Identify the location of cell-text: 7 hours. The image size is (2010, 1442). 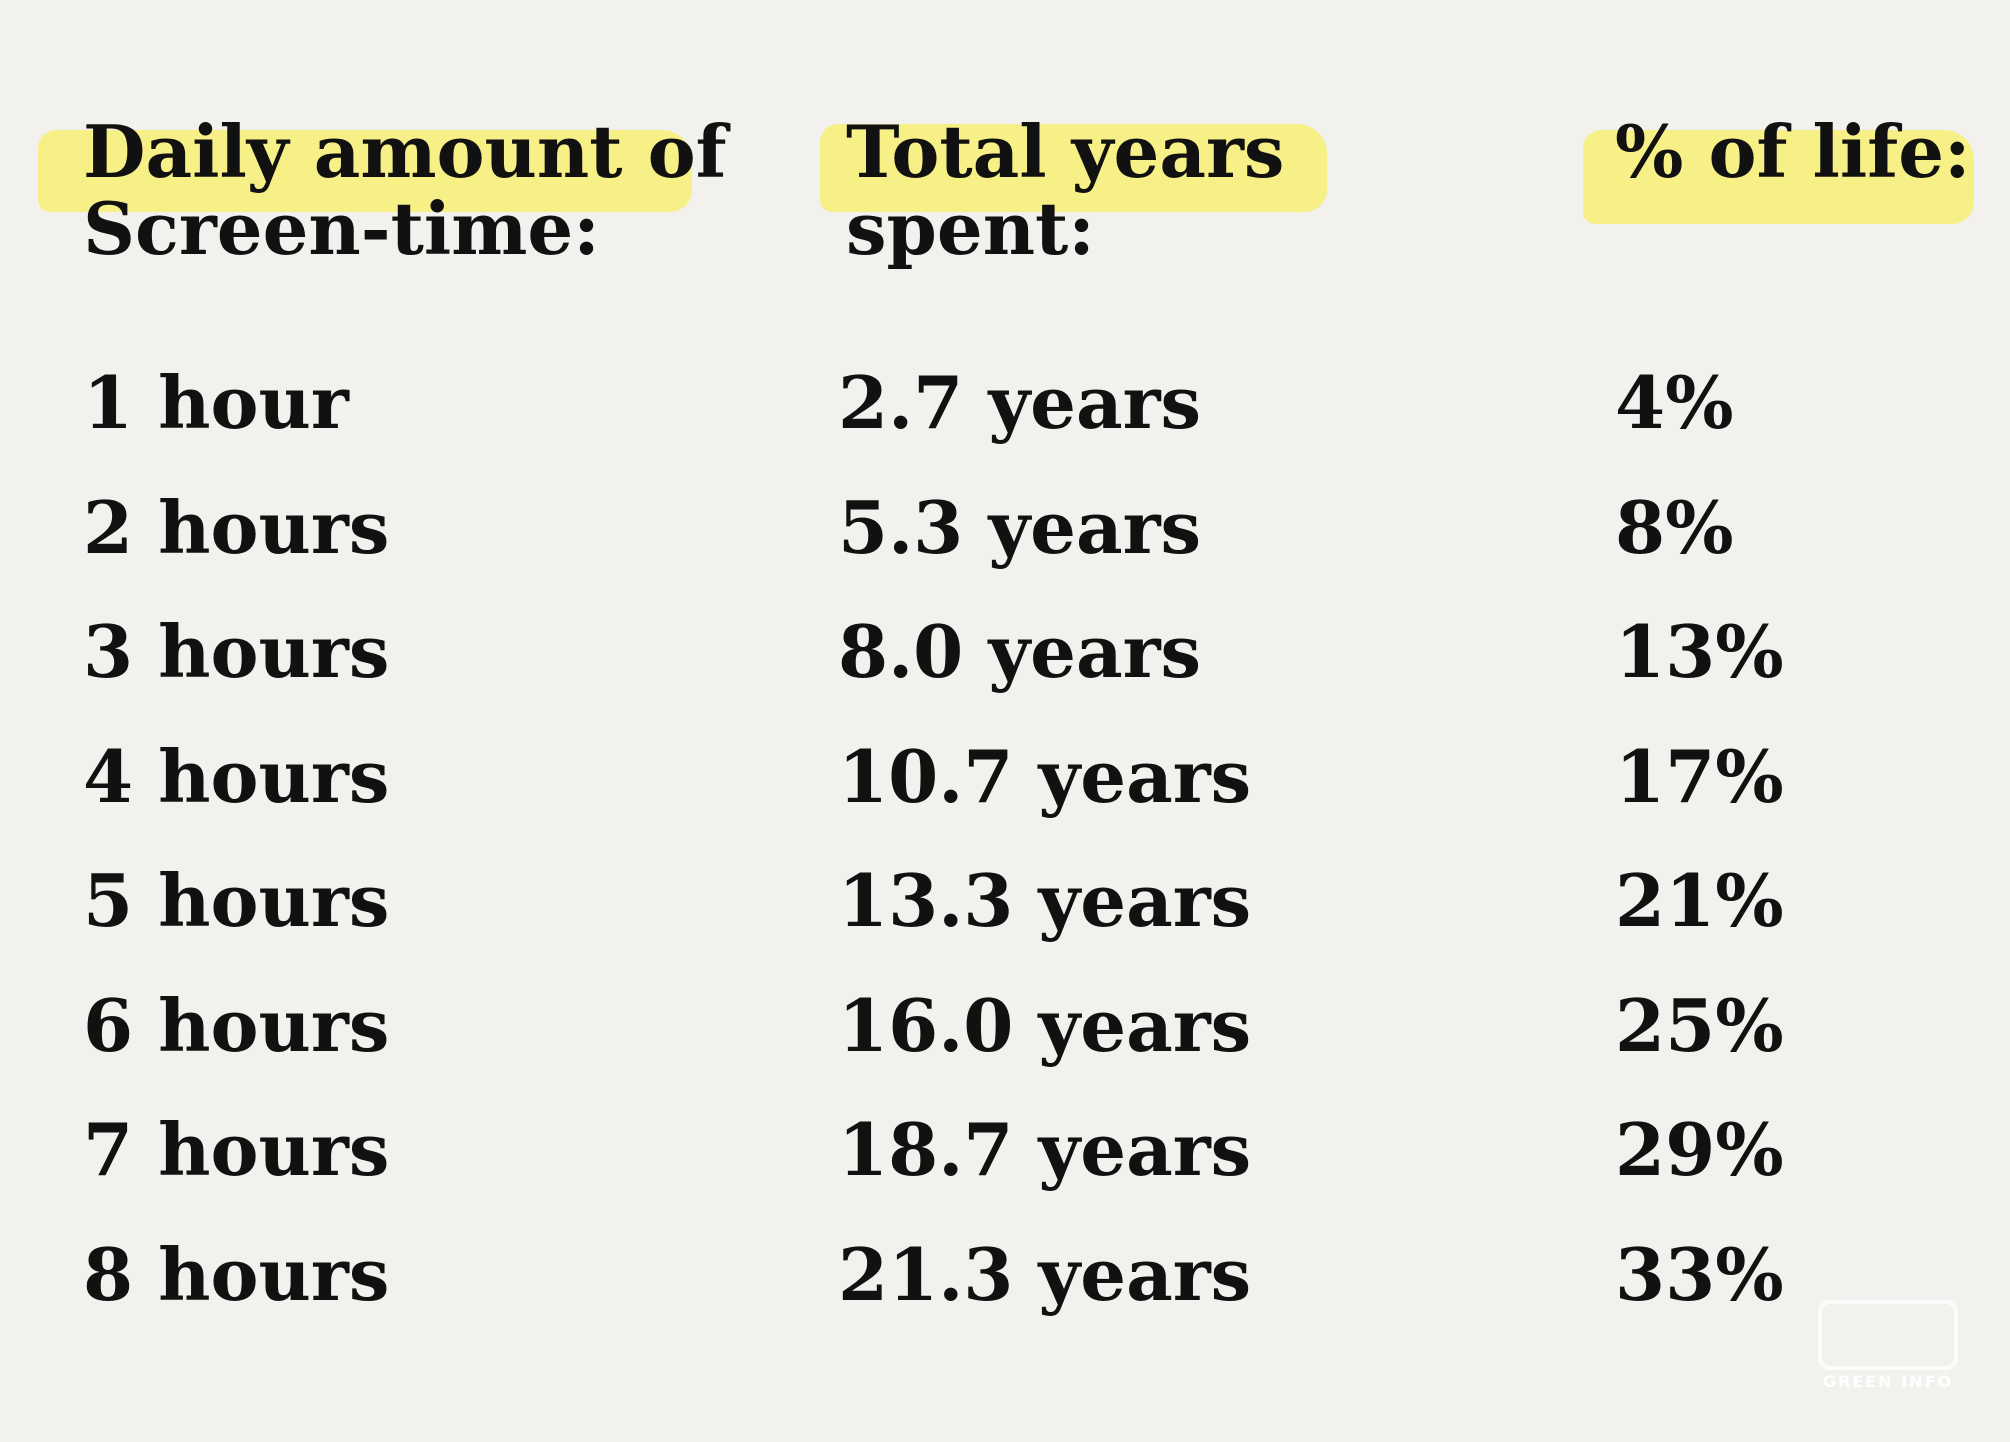
(236, 1149).